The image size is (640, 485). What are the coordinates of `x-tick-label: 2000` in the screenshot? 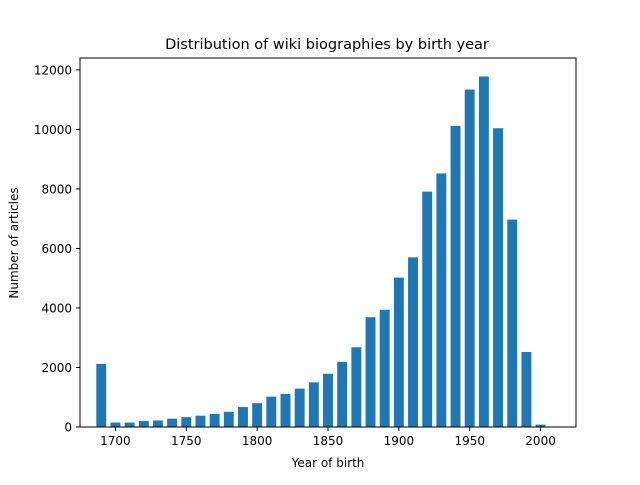 It's located at (540, 441).